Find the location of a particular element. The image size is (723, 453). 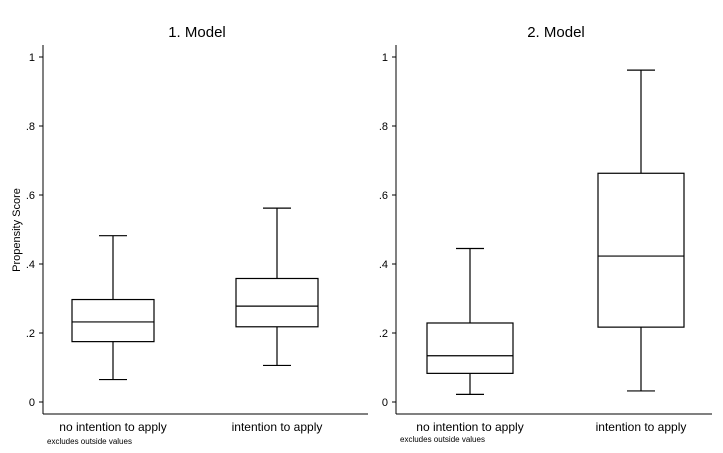

outside-values-note: excludes outside values is located at coordinates (89, 441).